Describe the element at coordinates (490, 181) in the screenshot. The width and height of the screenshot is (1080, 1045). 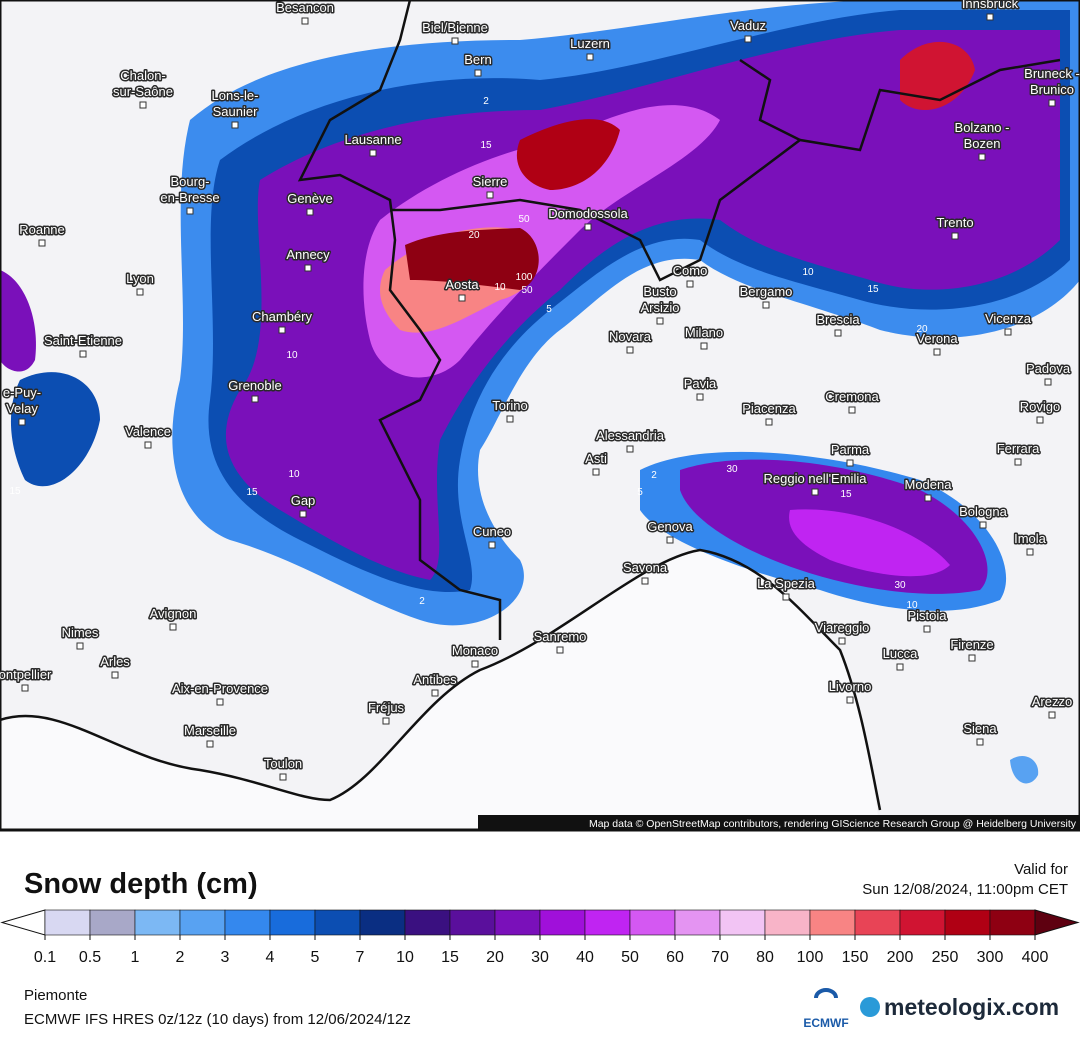
I see `city-label: Sierre` at that location.